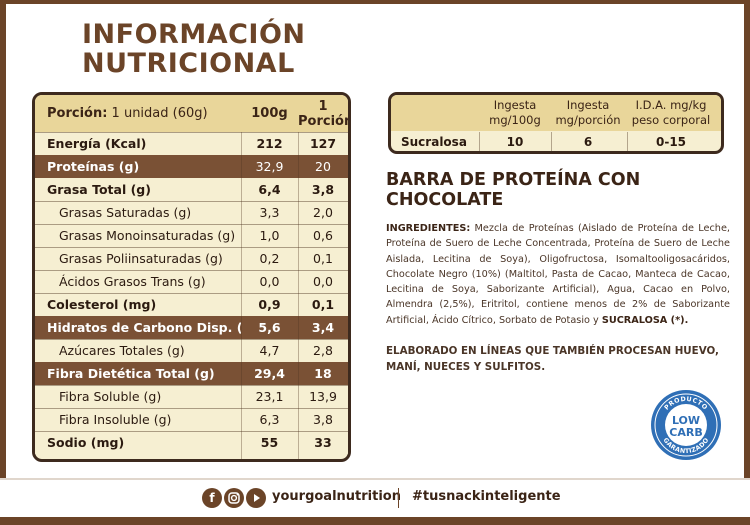 The width and height of the screenshot is (750, 525). What do you see at coordinates (323, 281) in the screenshot?
I see `row-value-portion: 0,0` at bounding box center [323, 281].